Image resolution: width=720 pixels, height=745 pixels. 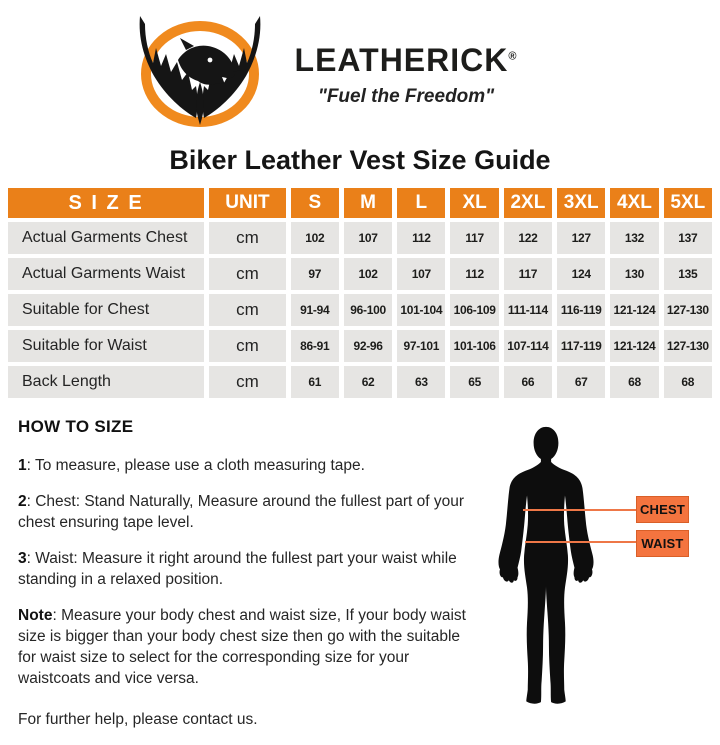 I want to click on value-cell: 61, so click(x=314, y=382).